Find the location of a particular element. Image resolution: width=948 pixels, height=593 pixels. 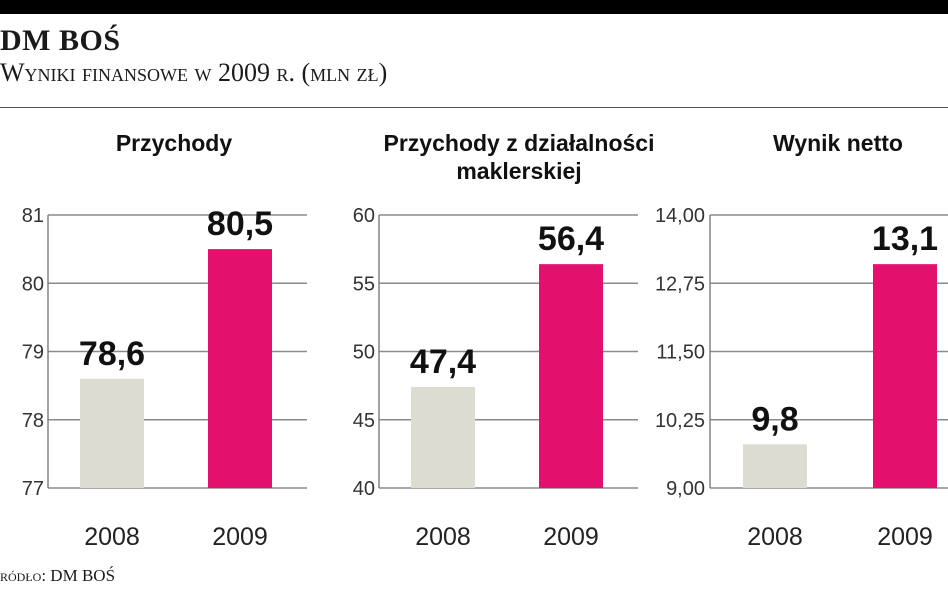

chart-title: Przychody z działalności is located at coordinates (519, 143).